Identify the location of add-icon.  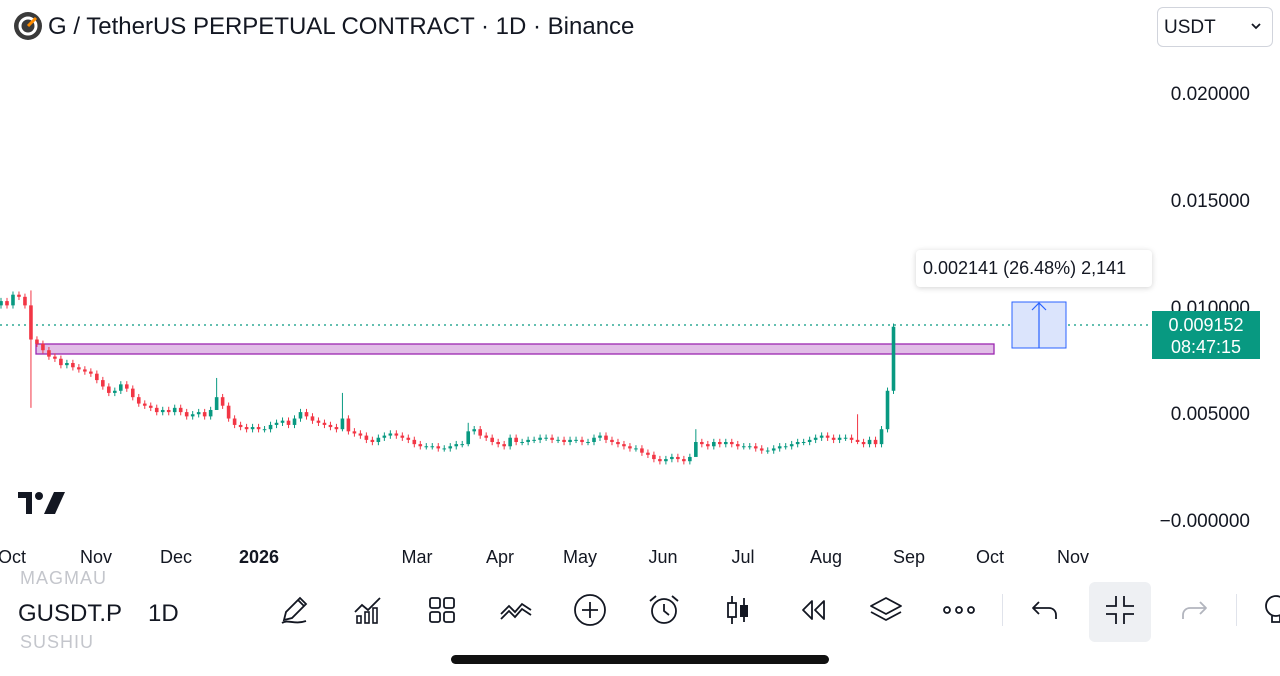
(590, 610).